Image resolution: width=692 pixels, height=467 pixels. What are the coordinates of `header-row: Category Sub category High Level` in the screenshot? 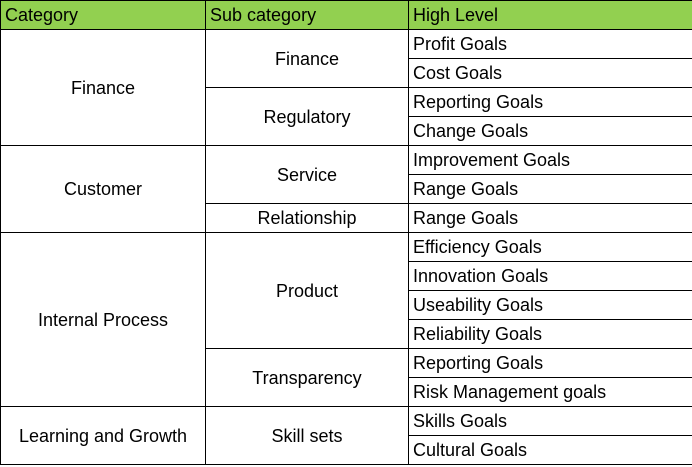 It's located at (346, 15).